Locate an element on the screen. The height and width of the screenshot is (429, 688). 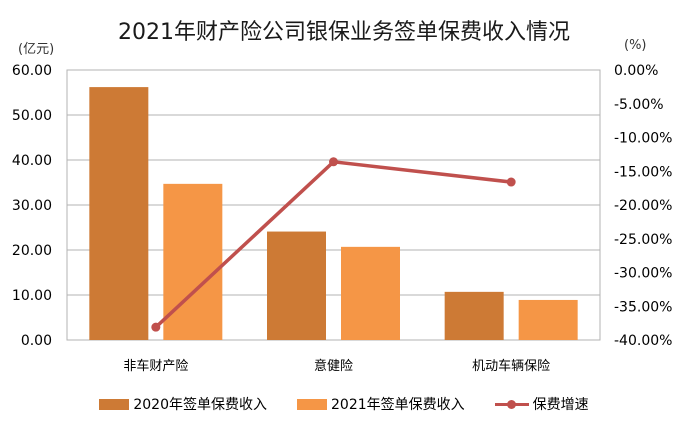
category-label: 非车财产险 is located at coordinates (155, 366).